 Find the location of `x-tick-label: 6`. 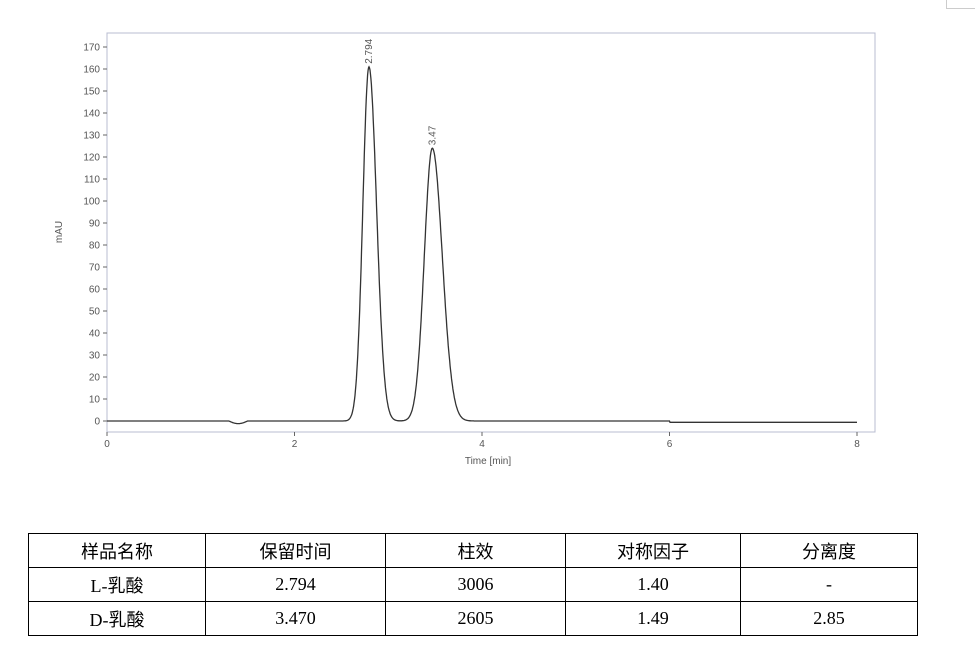

x-tick-label: 6 is located at coordinates (670, 444).